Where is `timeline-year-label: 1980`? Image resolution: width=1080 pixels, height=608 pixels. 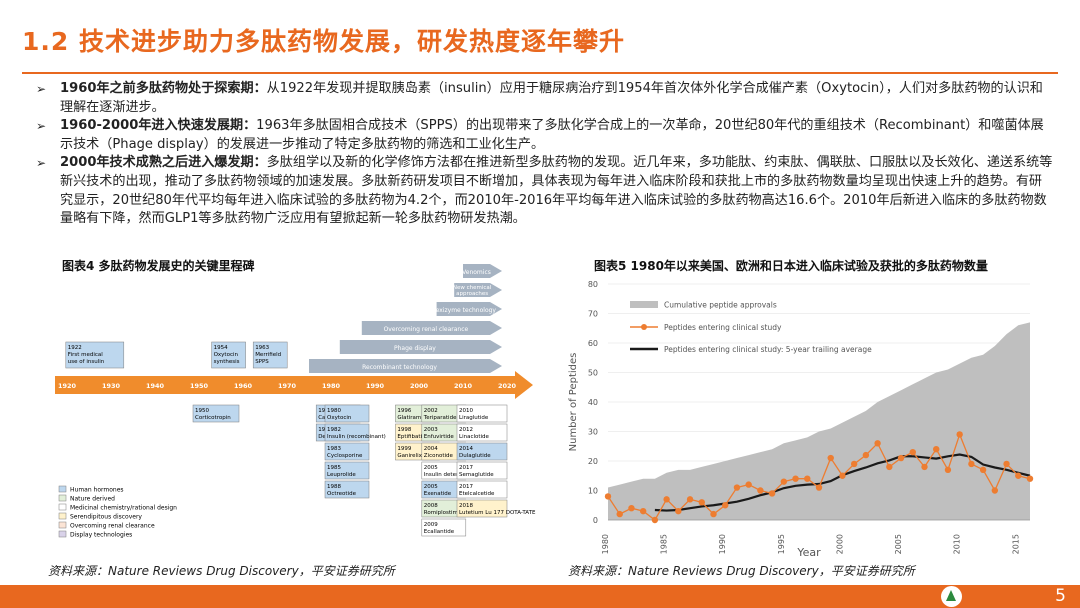 timeline-year-label: 1980 is located at coordinates (331, 386).